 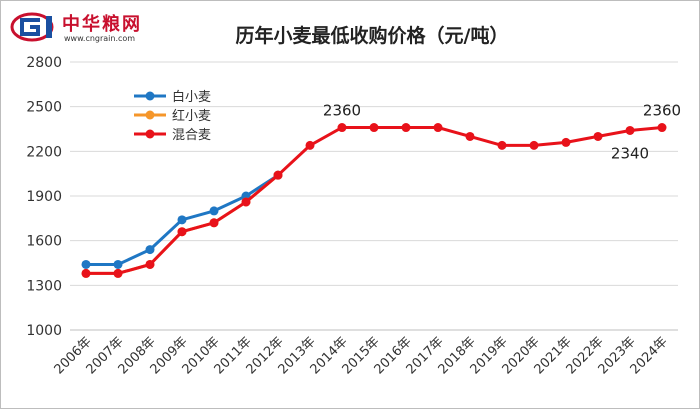 I want to click on chart-title: 历年小麦最低收购价格（元/吨）, so click(x=372, y=35).